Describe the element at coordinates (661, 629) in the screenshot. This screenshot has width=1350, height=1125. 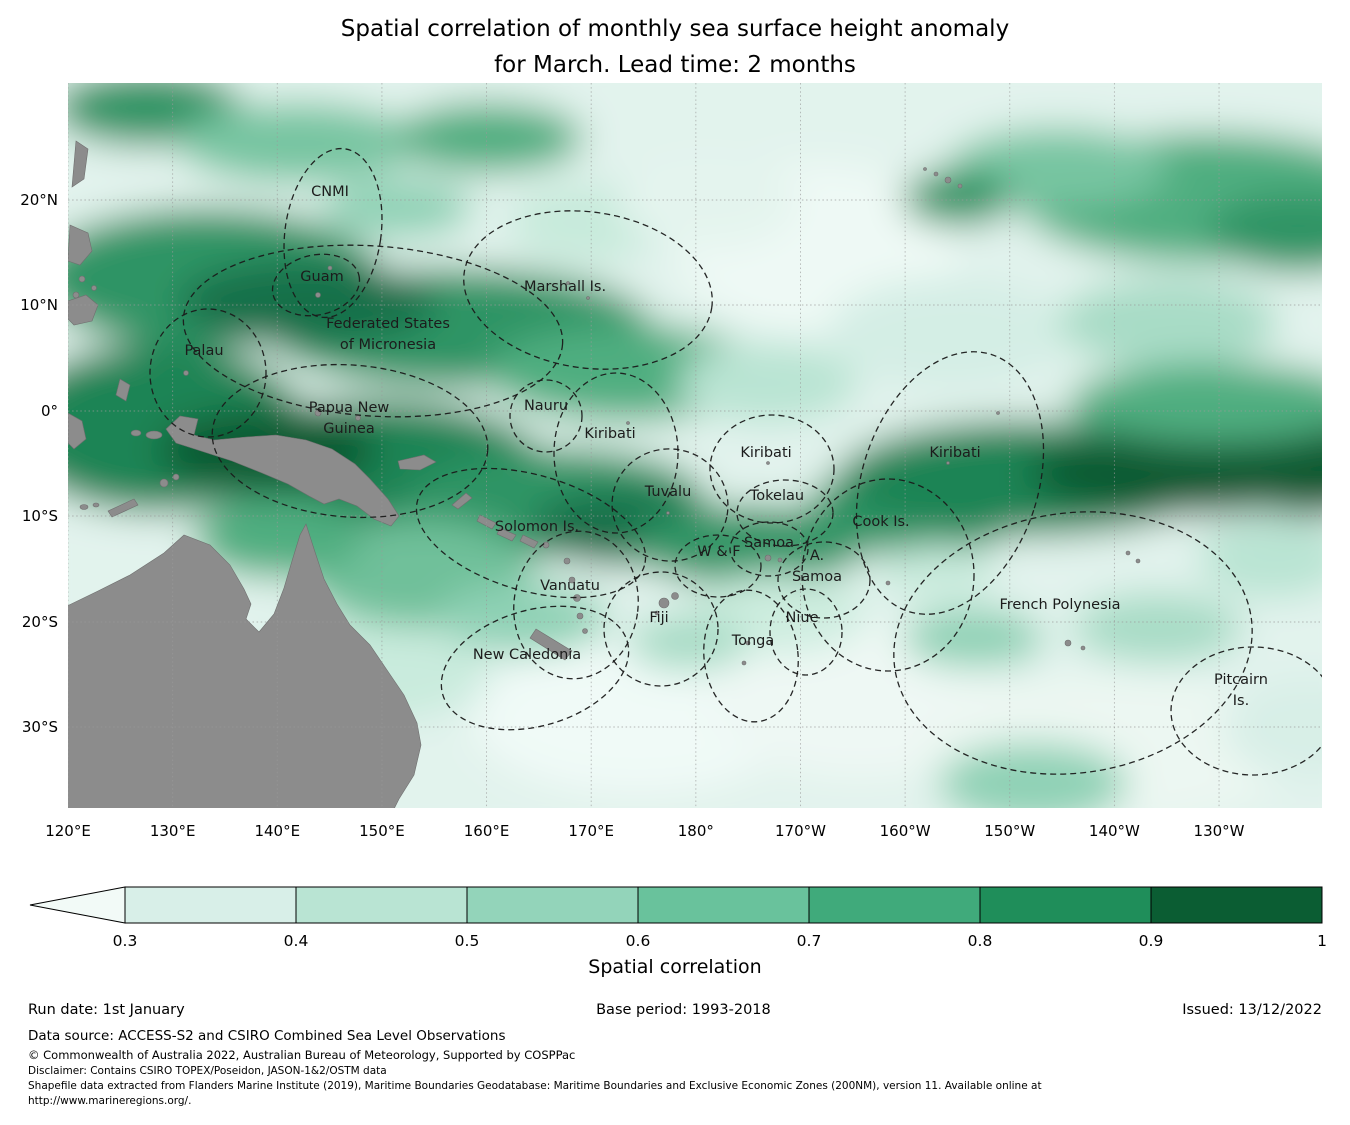
I see `eez-fiji` at that location.